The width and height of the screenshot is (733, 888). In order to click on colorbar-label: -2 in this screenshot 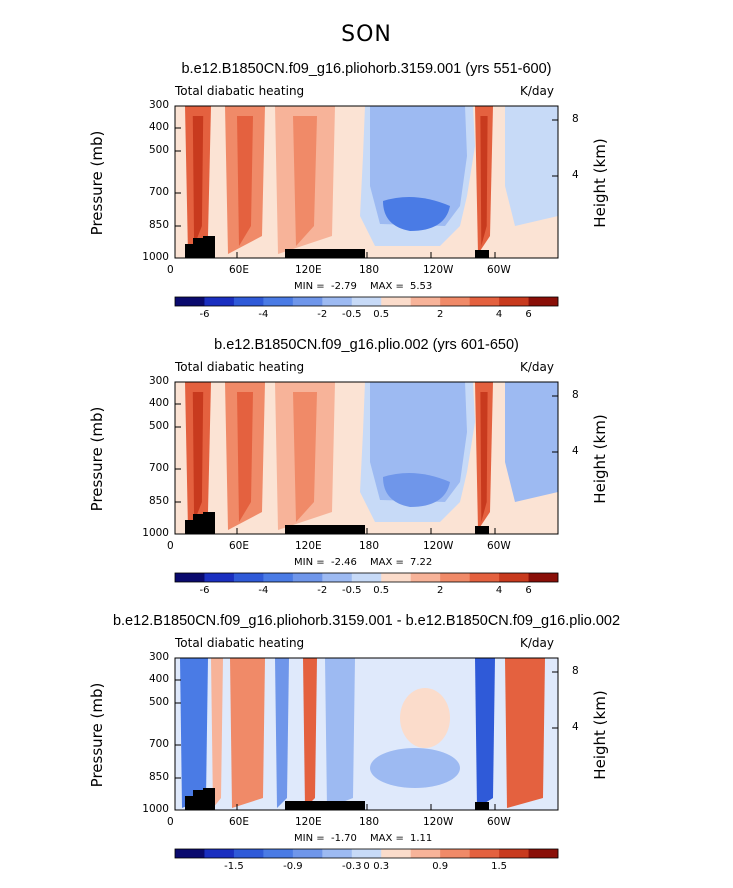, I will do `click(322, 590)`.